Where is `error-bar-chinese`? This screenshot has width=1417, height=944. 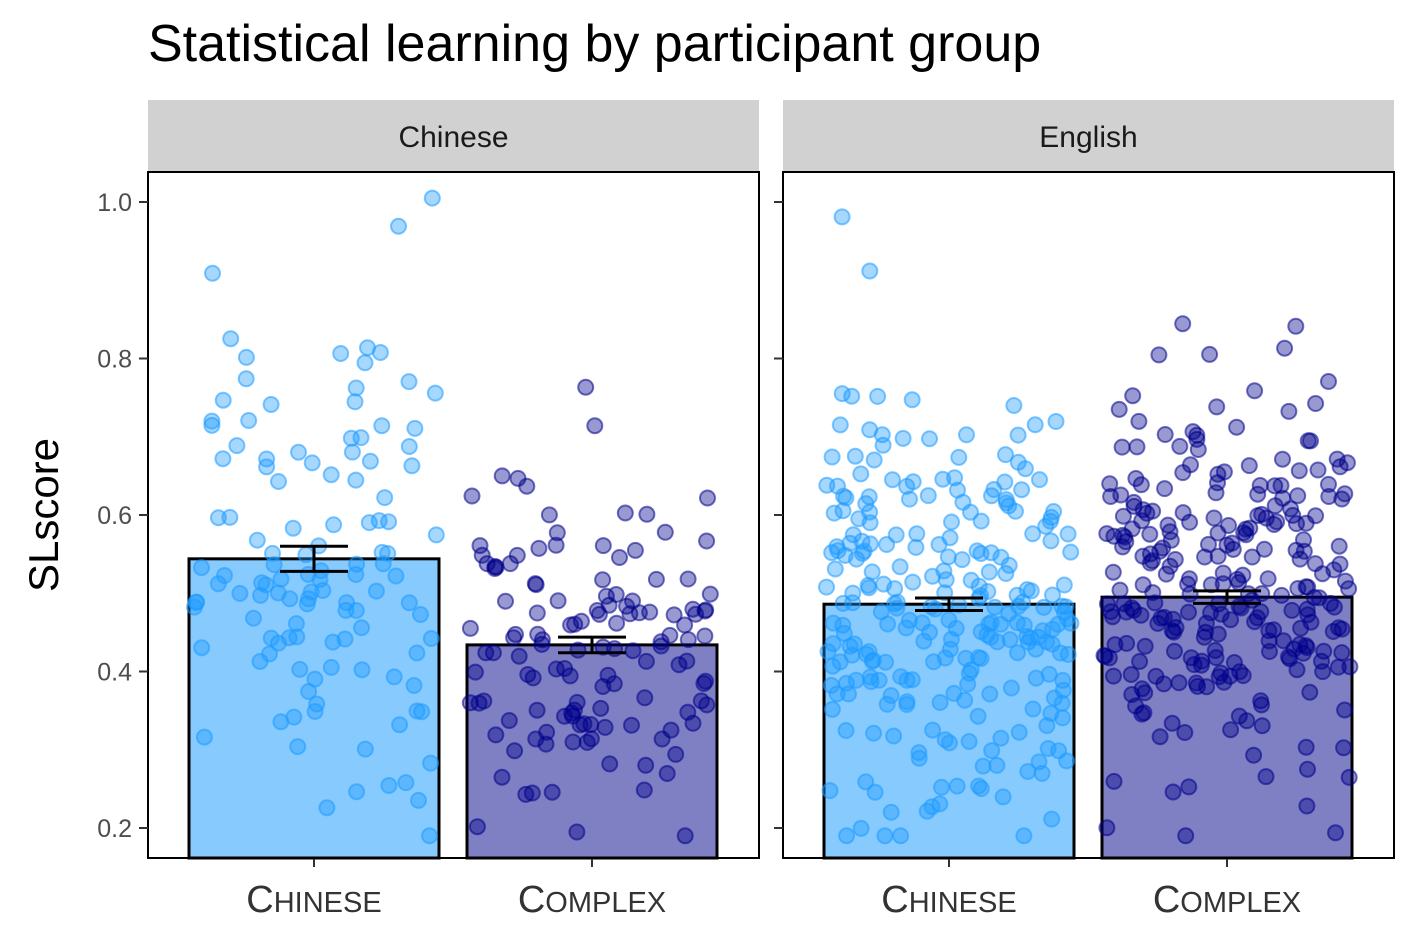
error-bar-chinese is located at coordinates (949, 604).